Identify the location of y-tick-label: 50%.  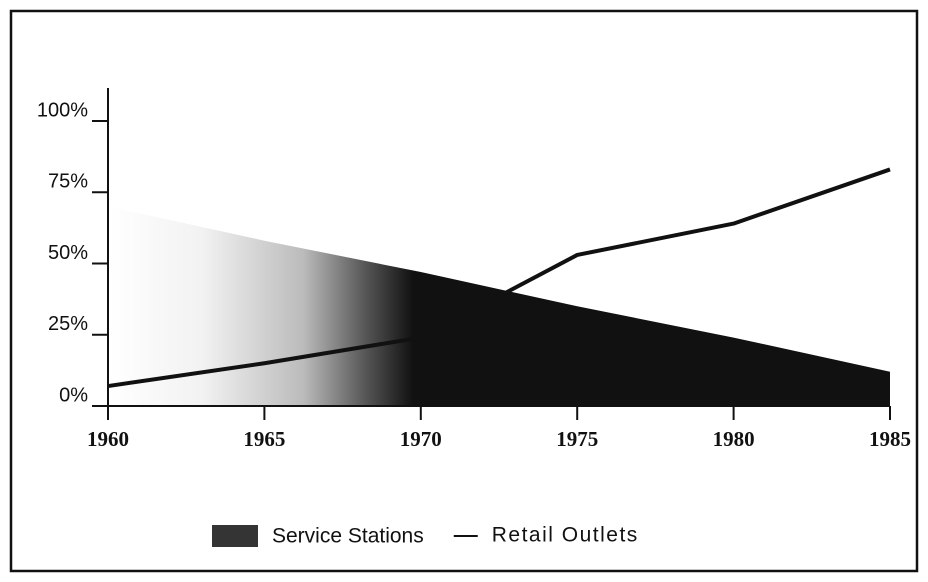
(68, 253).